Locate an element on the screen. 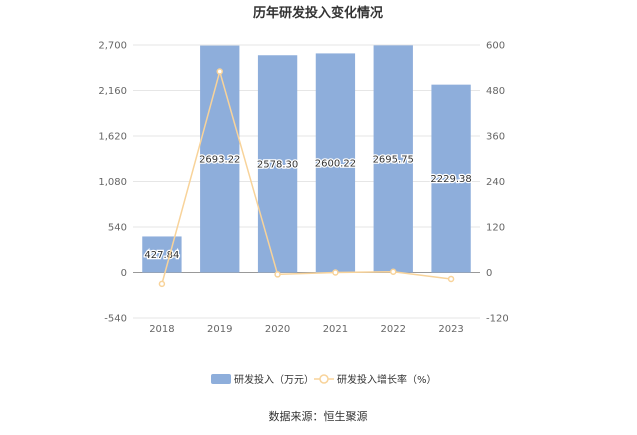  bar-data-label: 2229.38 is located at coordinates (450, 179).